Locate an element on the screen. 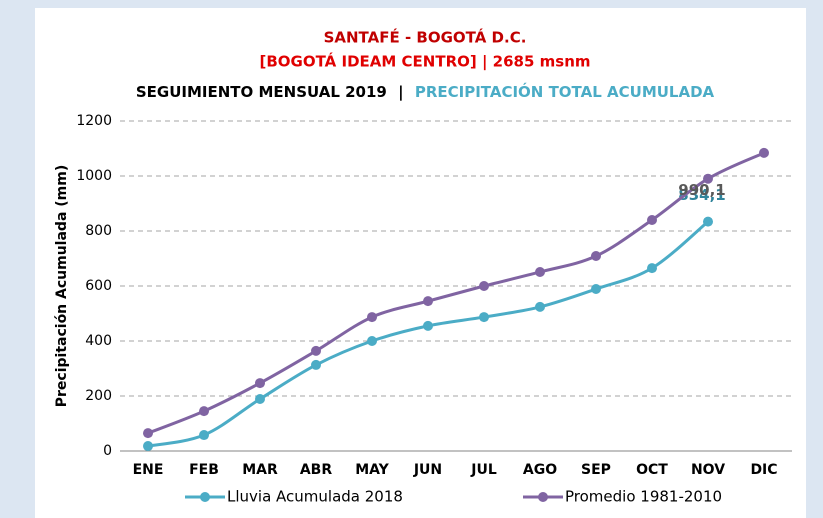  y-tick-label: 600 is located at coordinates (98, 286).